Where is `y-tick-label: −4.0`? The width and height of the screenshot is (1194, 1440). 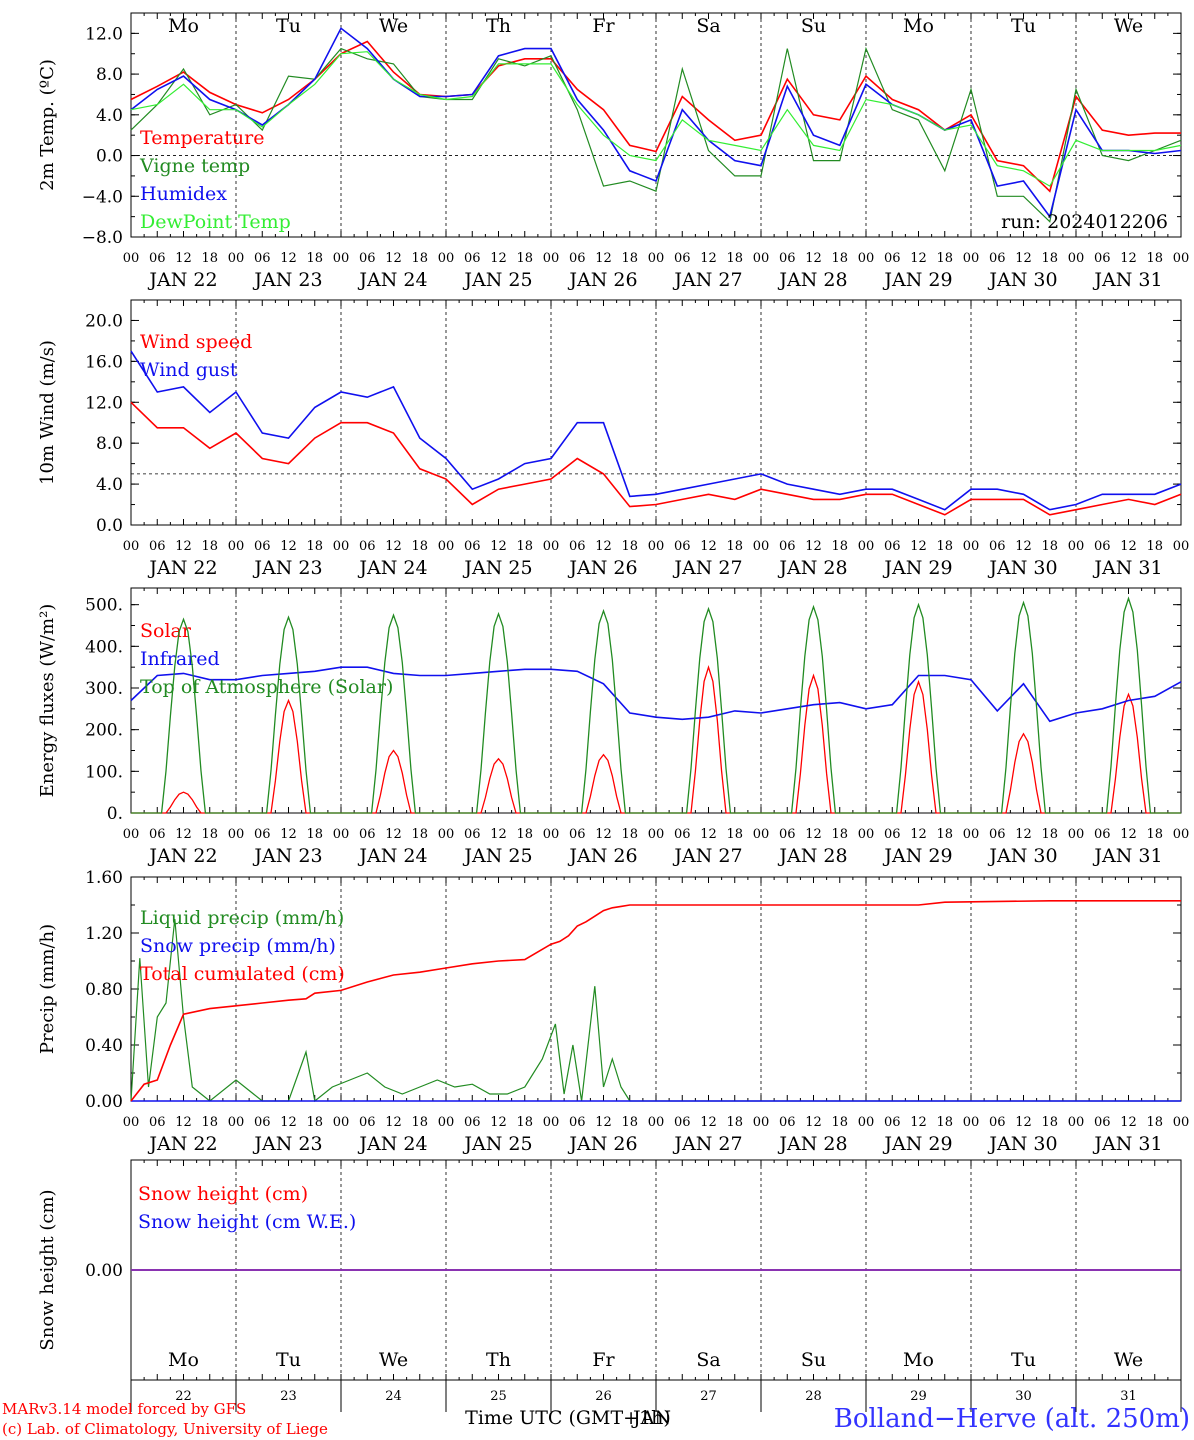 y-tick-label: −4.0 is located at coordinates (102, 197).